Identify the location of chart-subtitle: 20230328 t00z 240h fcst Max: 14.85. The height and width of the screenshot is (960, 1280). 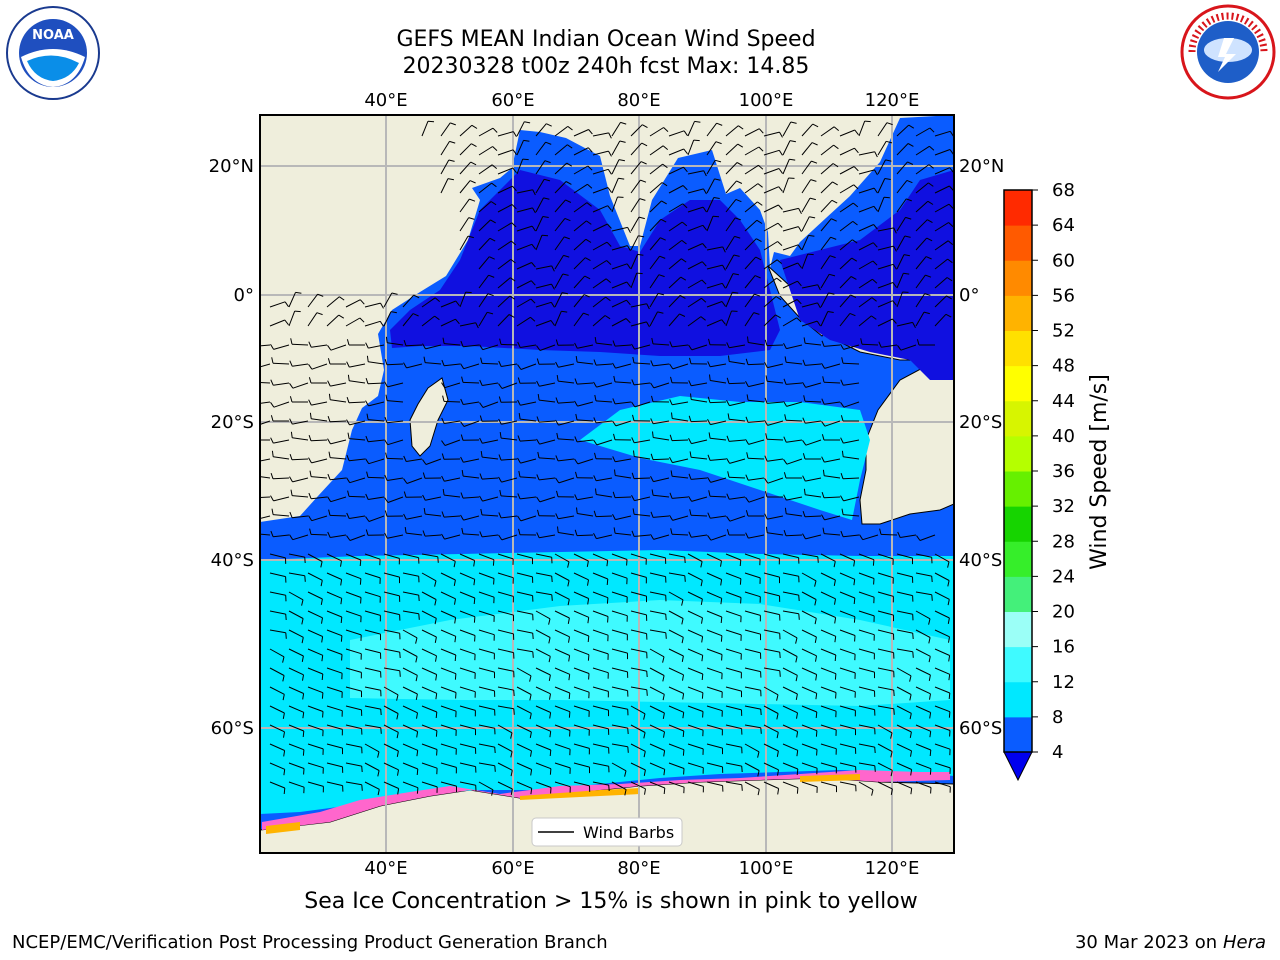
(606, 66).